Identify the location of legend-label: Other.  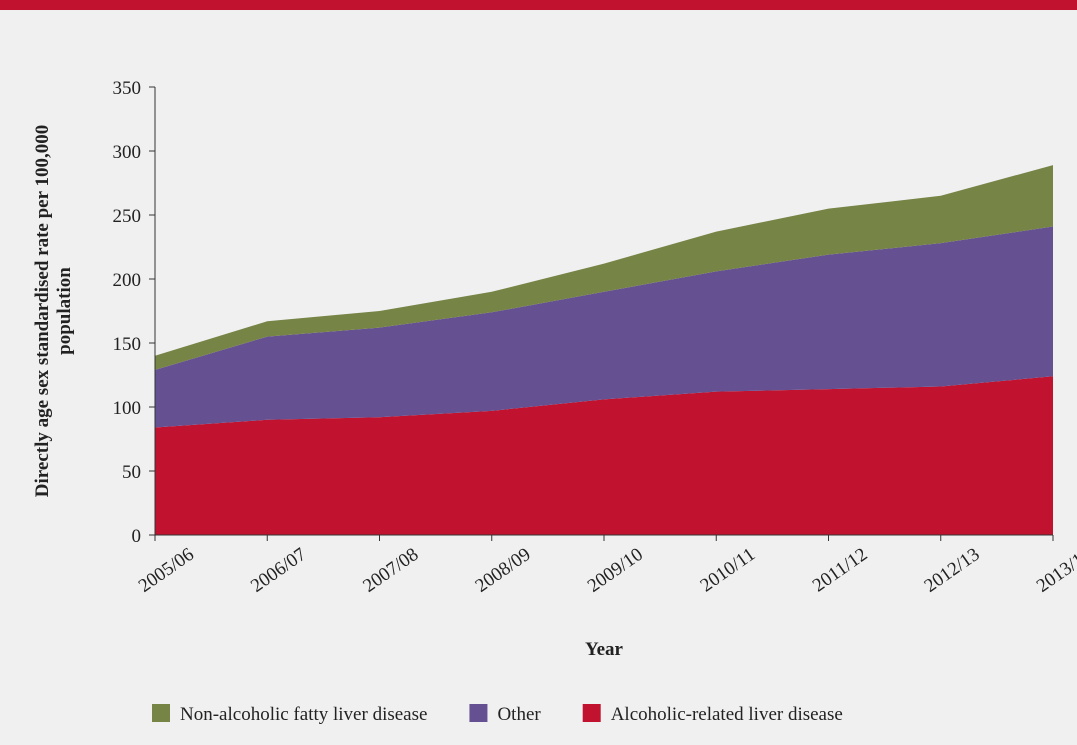
(519, 714).